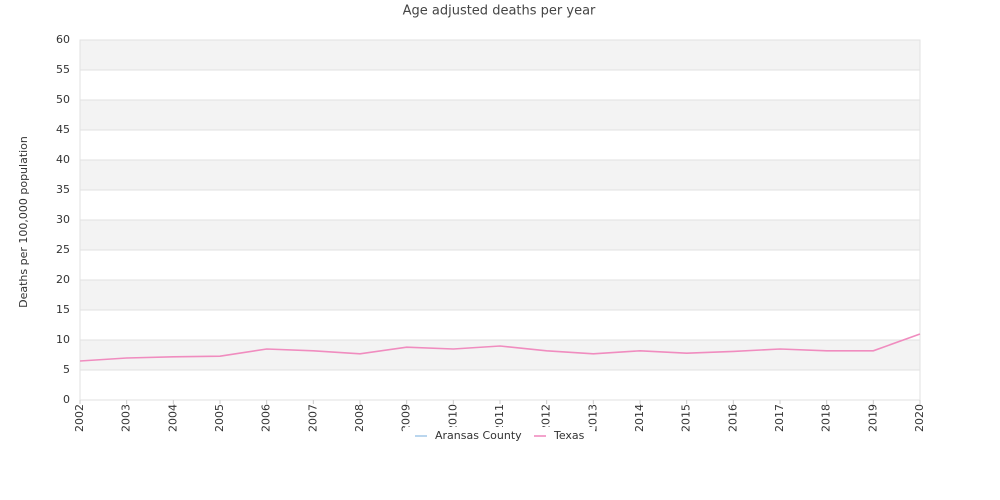  Describe the element at coordinates (66, 369) in the screenshot. I see `y-tick-label: 5` at that location.